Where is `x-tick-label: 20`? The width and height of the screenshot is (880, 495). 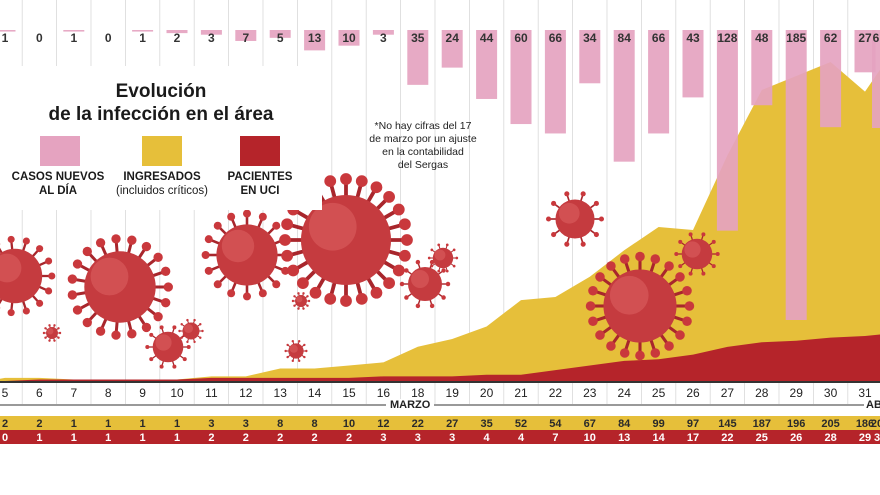 x-tick-label: 20 is located at coordinates (487, 393).